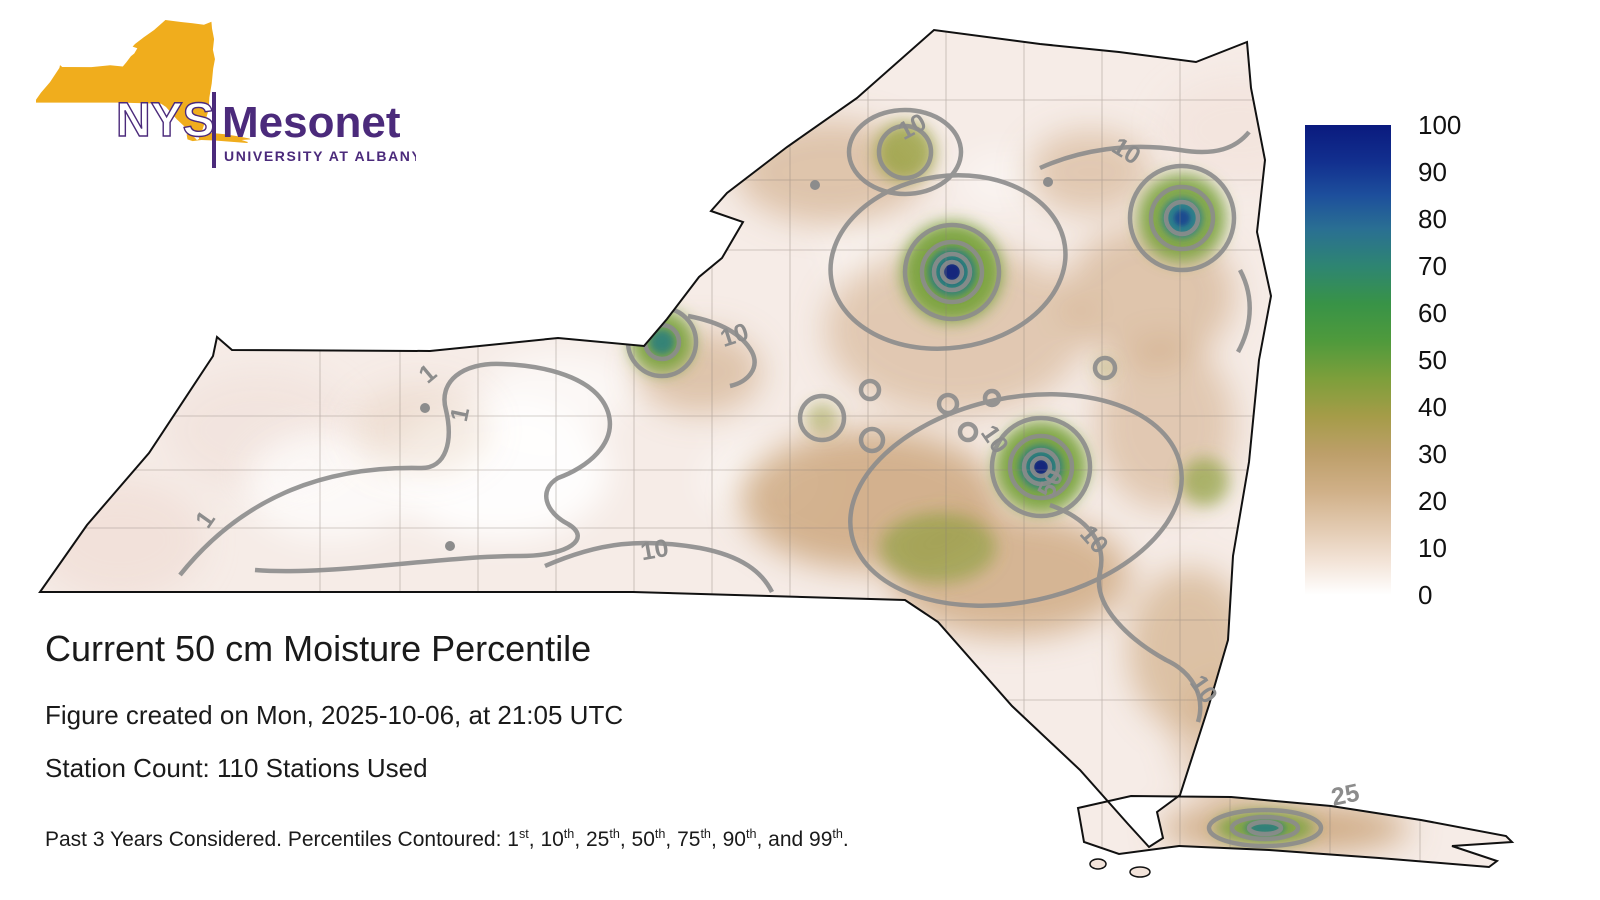 This screenshot has width=1600, height=900. What do you see at coordinates (1066, 343) in the screenshot?
I see `navy-blobs` at bounding box center [1066, 343].